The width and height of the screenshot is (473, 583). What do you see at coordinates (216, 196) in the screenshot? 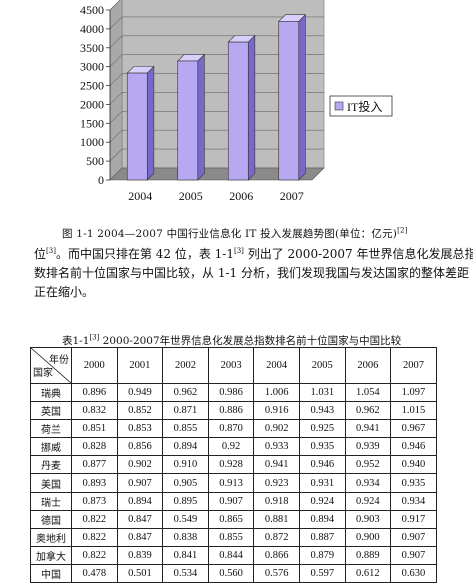
I see `x-axis-ticks: 2004 2005 2006 2007` at bounding box center [216, 196].